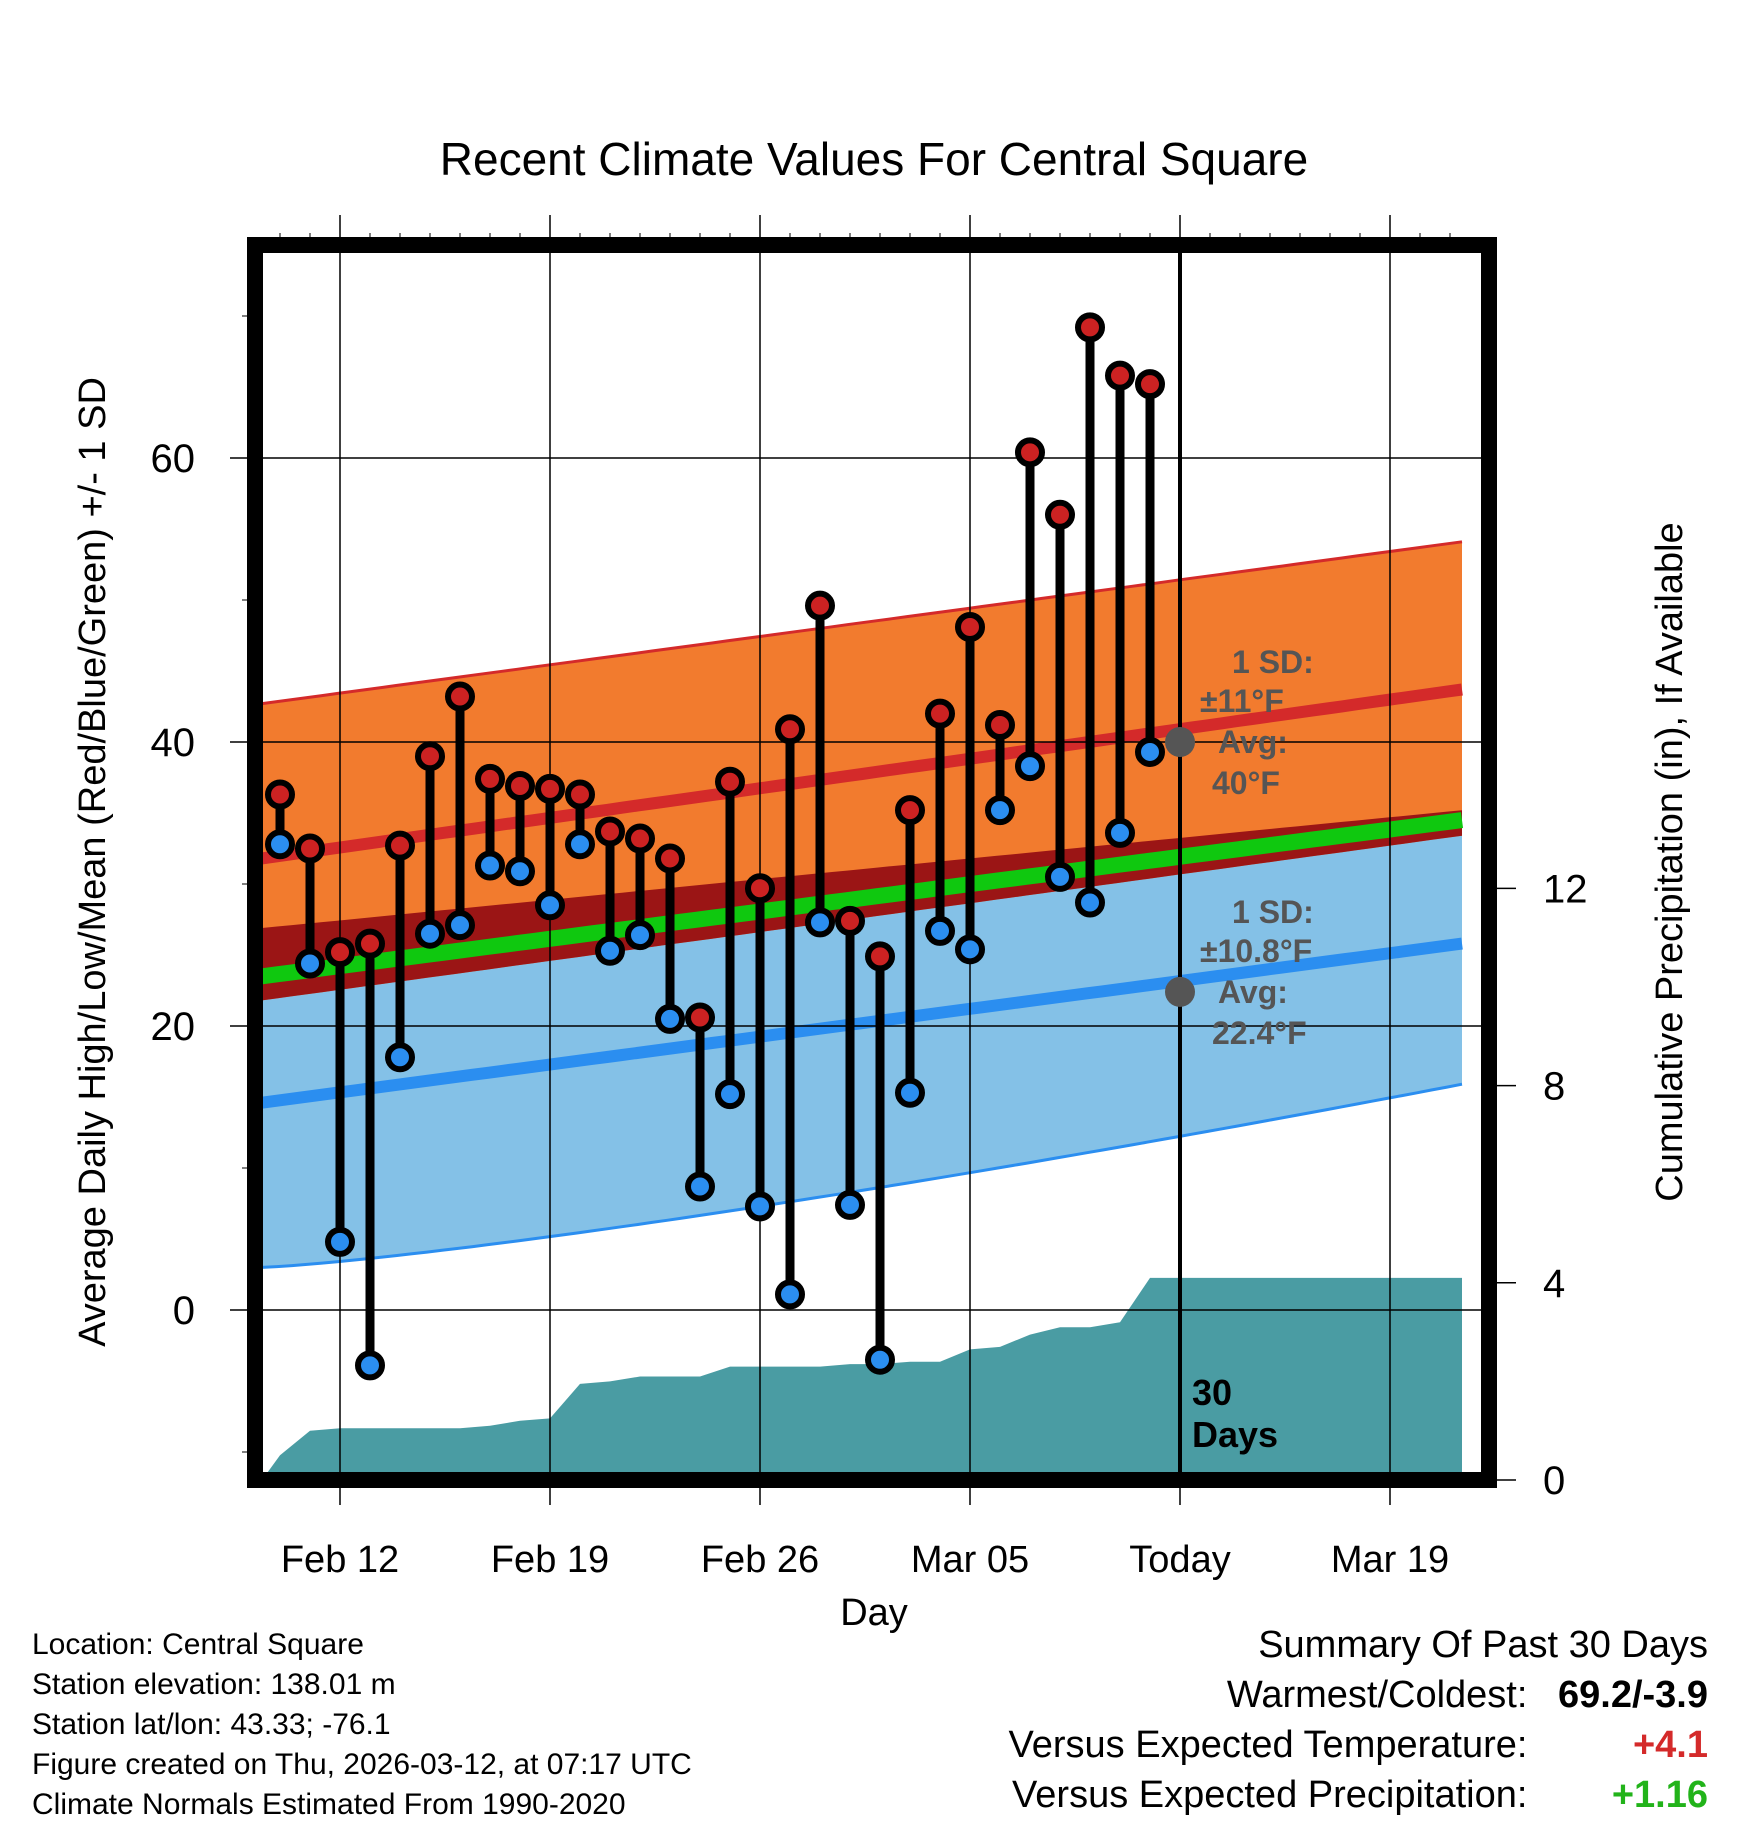  Describe the element at coordinates (1268, 1745) in the screenshot. I see `temp-label: Versus Expected Temperature:` at that location.